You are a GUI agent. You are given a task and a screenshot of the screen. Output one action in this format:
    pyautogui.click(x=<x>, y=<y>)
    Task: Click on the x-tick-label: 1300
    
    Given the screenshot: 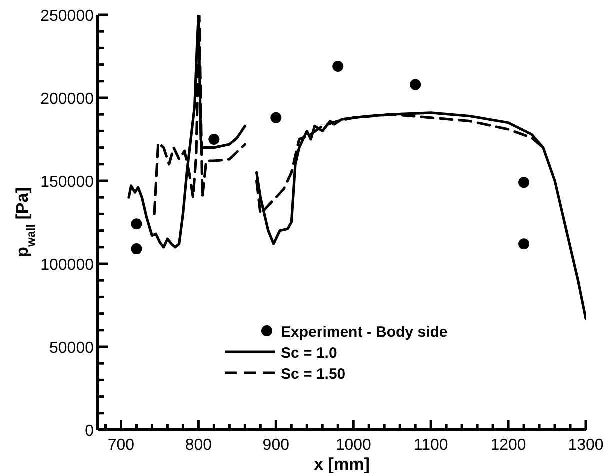 What is the action you would take?
    pyautogui.click(x=586, y=445)
    